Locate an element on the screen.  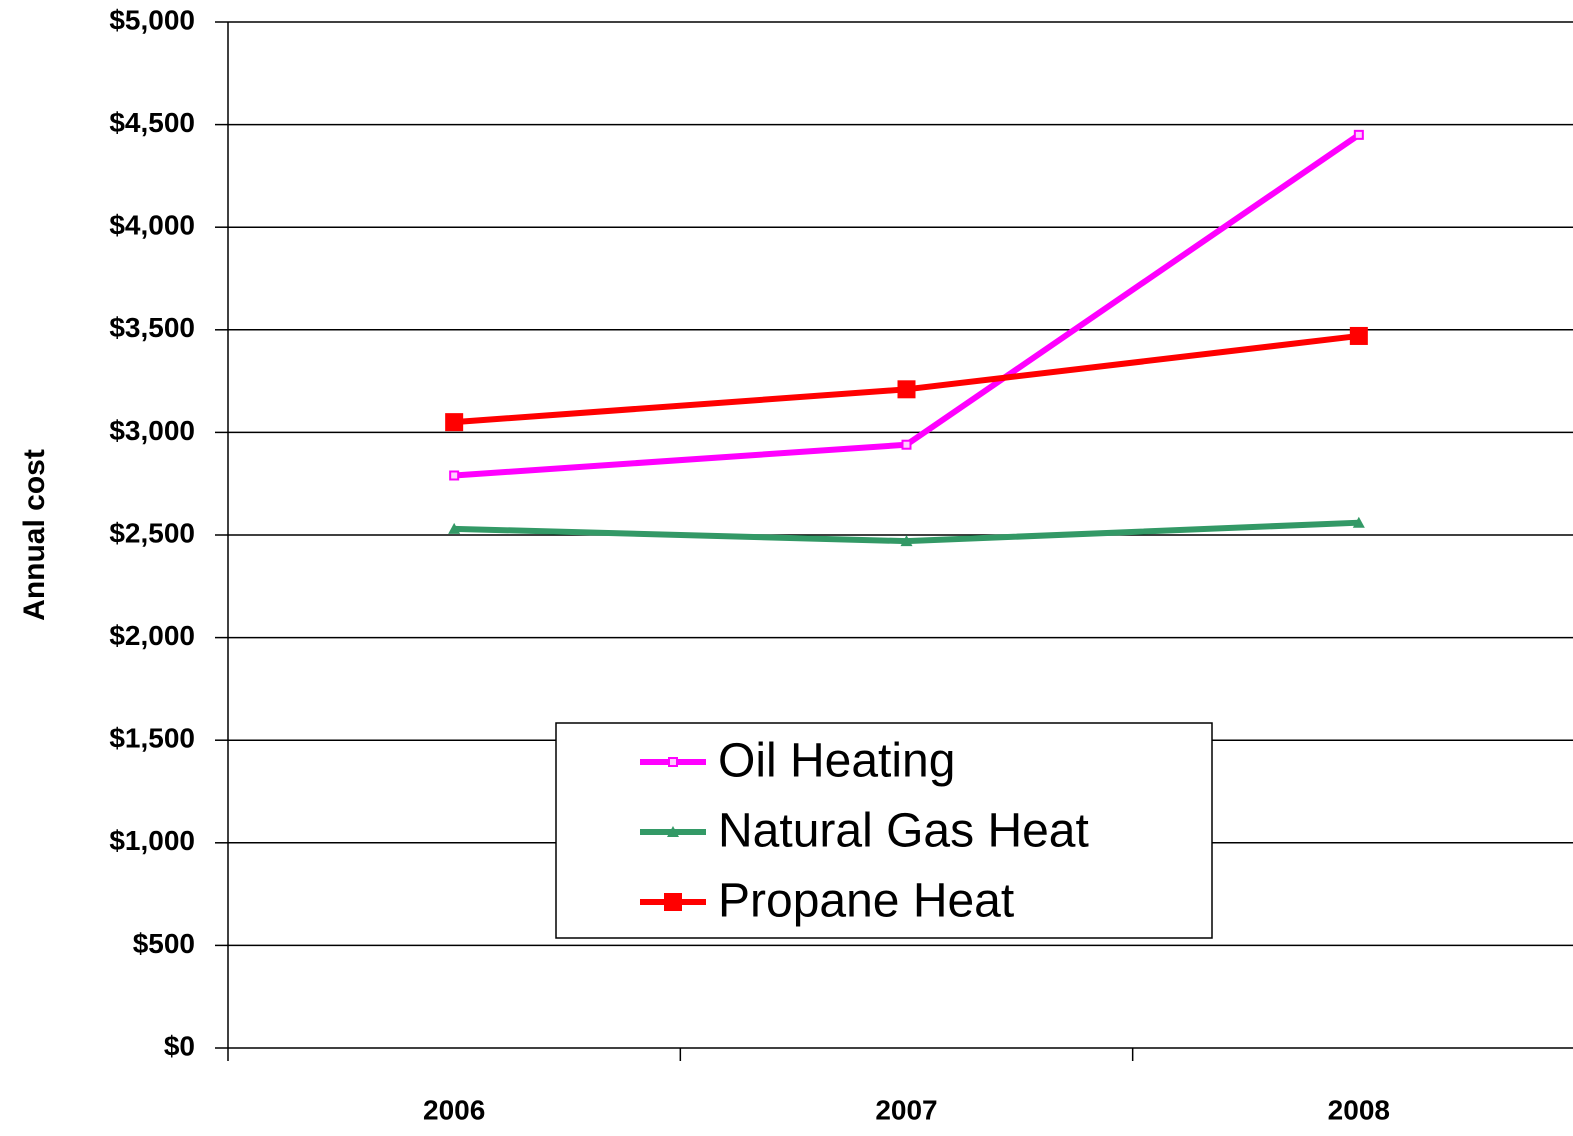
line is located at coordinates (906, 379).